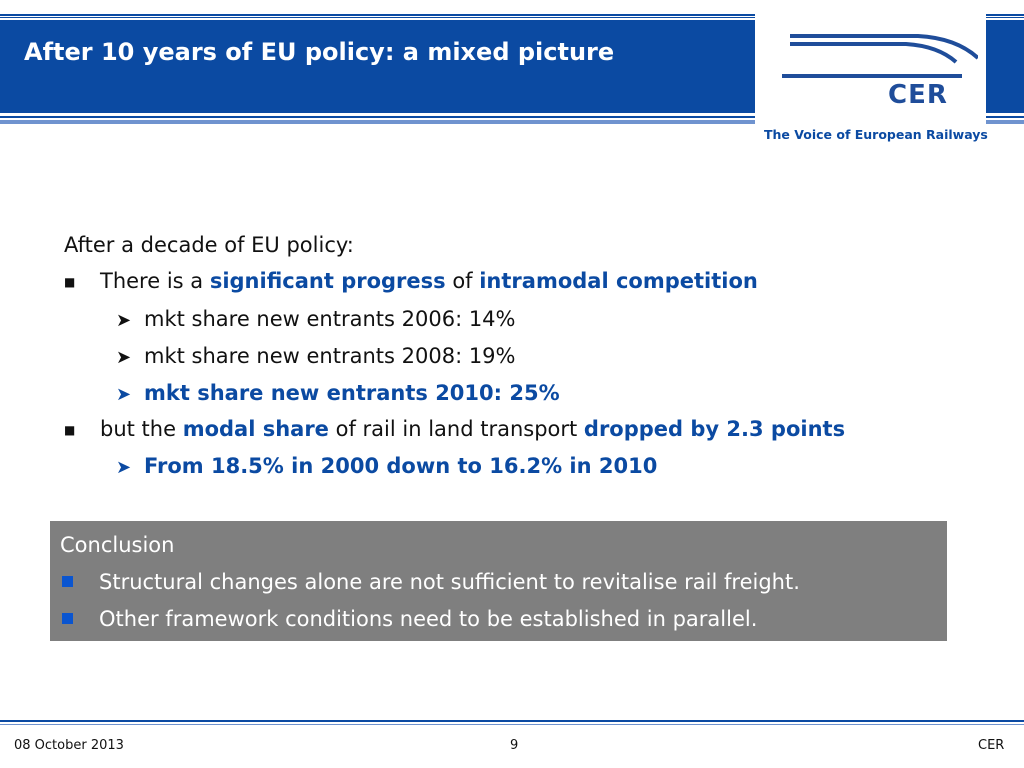 The width and height of the screenshot is (1024, 768). I want to click on footer-date: 08 October 2013, so click(69, 745).